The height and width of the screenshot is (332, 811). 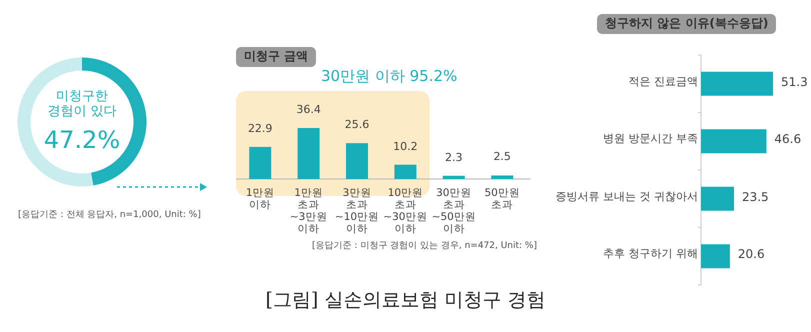 I want to click on y-tick-label: 병원 방문시간 부족, so click(x=650, y=139).